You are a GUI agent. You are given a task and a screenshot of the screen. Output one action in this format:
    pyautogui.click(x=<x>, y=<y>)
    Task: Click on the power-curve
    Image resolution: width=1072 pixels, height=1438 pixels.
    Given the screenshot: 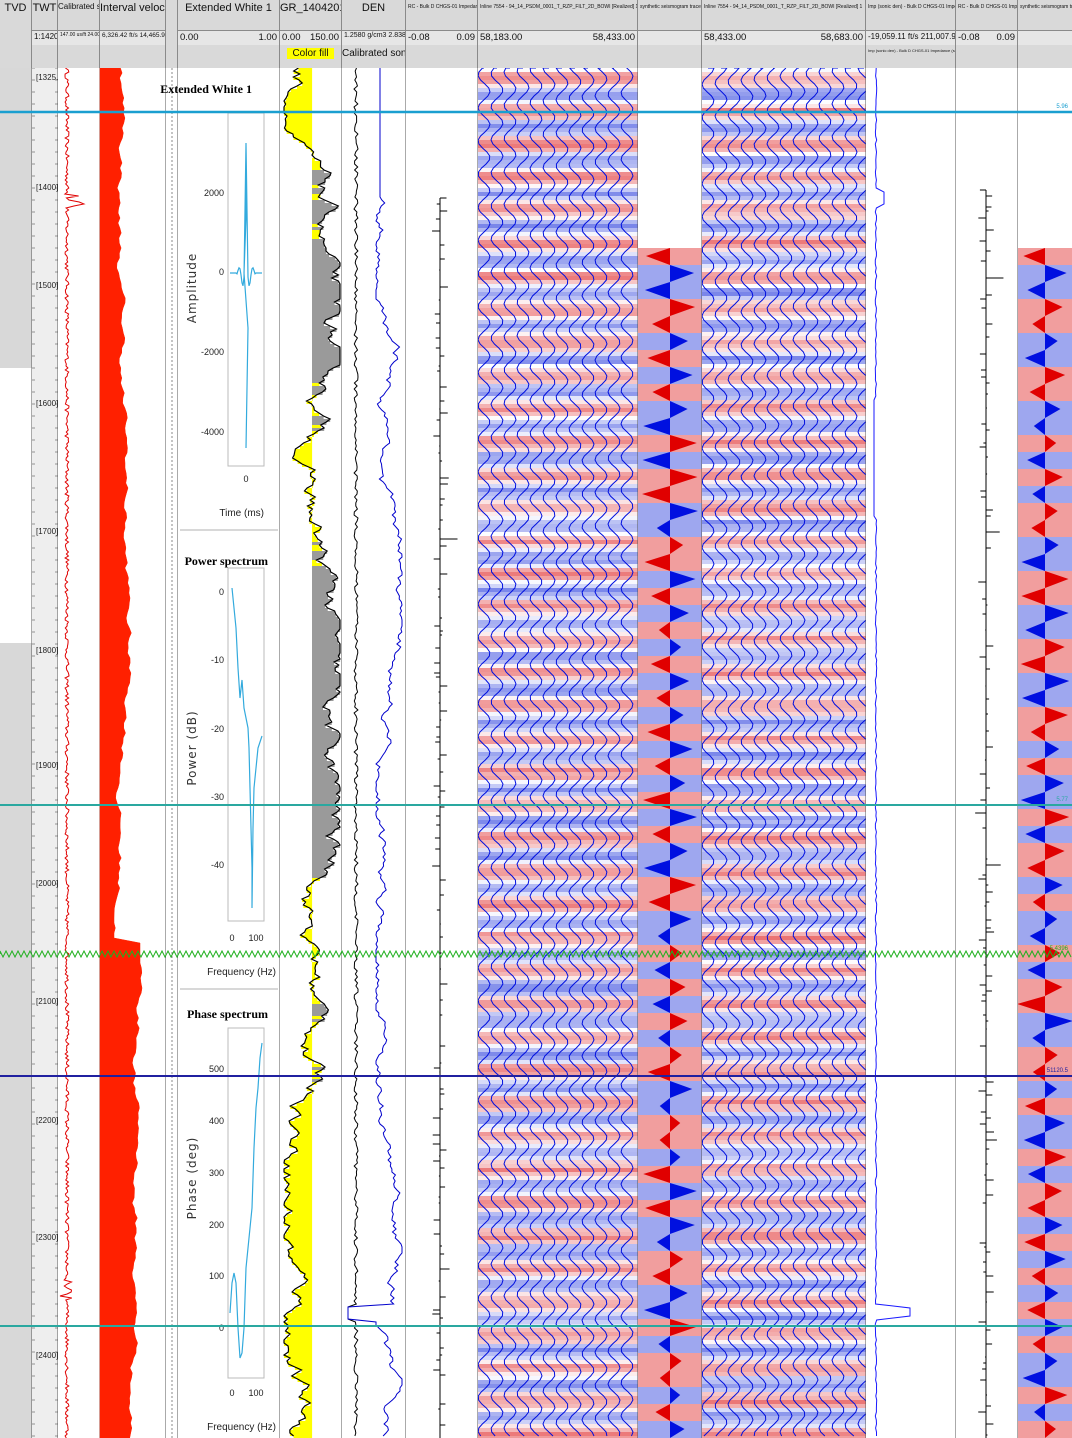 What is the action you would take?
    pyautogui.click(x=247, y=748)
    